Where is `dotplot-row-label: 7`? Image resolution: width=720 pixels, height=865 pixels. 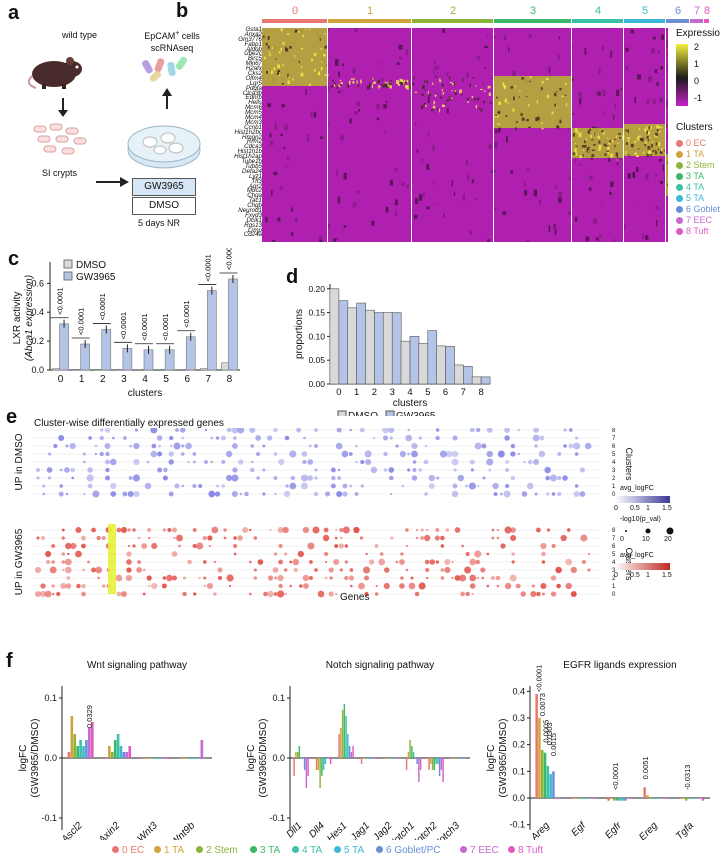
dotplot-row-label: 7 is located at coordinates (614, 439).